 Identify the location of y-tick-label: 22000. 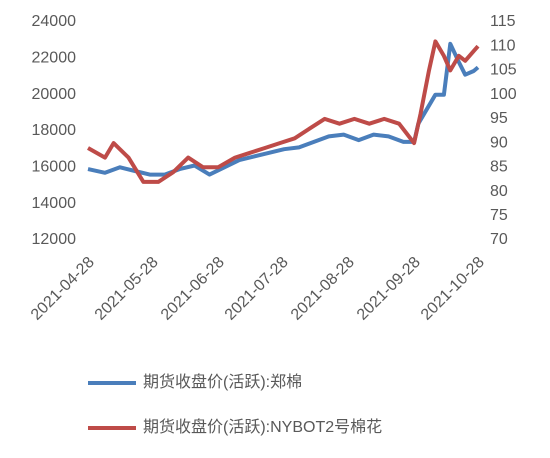
(54, 58).